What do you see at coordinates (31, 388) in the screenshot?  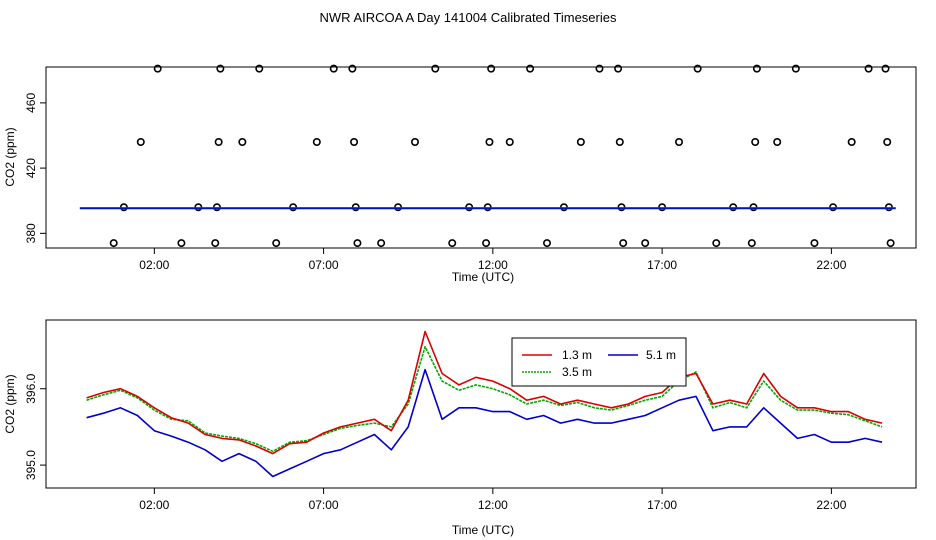 I see `bot-y-tick-label: 396.0` at bounding box center [31, 388].